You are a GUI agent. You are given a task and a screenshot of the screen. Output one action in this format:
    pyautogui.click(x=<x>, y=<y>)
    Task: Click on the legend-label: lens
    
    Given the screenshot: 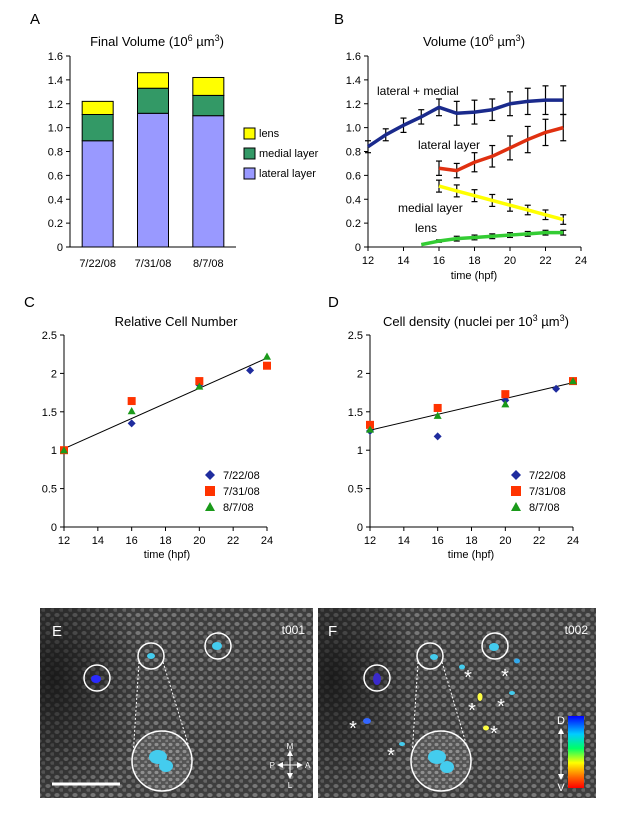 What is the action you would take?
    pyautogui.click(x=269, y=134)
    